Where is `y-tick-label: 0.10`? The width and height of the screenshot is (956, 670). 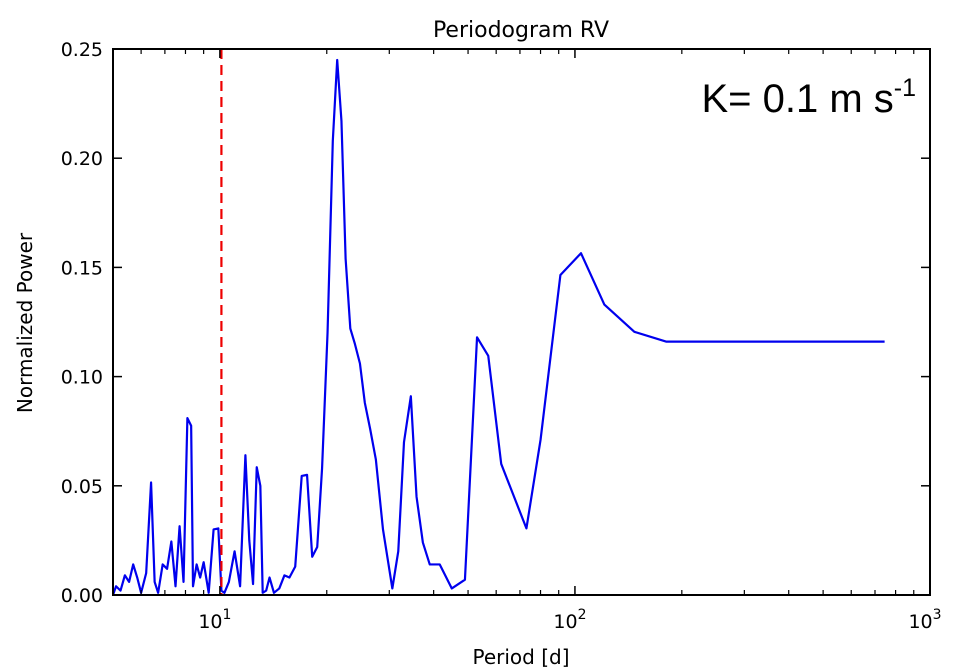
y-tick-label: 0.10 is located at coordinates (82, 378).